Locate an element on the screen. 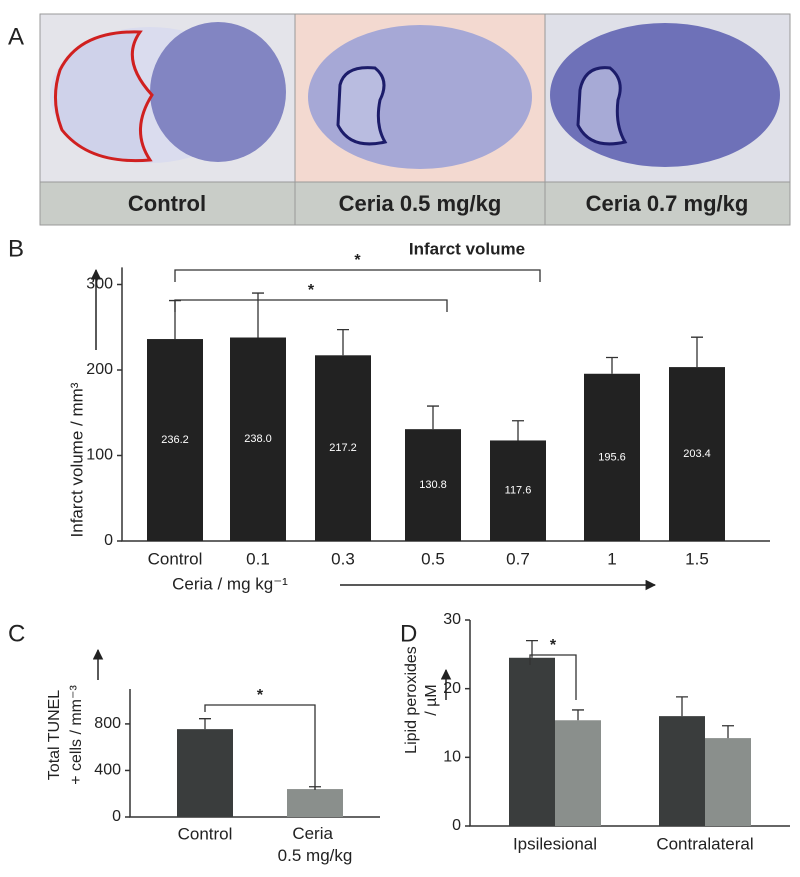 This screenshot has height=877, width=800. y-axis-label: + cells / mm⁻³ is located at coordinates (76, 735).